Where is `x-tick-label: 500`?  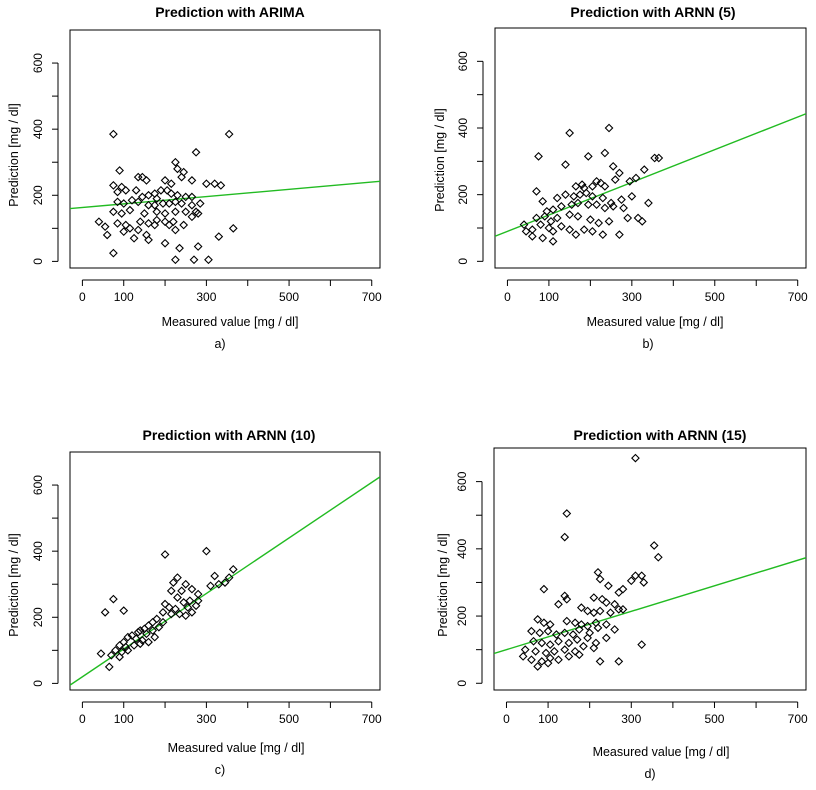
x-tick-label: 500 is located at coordinates (715, 297).